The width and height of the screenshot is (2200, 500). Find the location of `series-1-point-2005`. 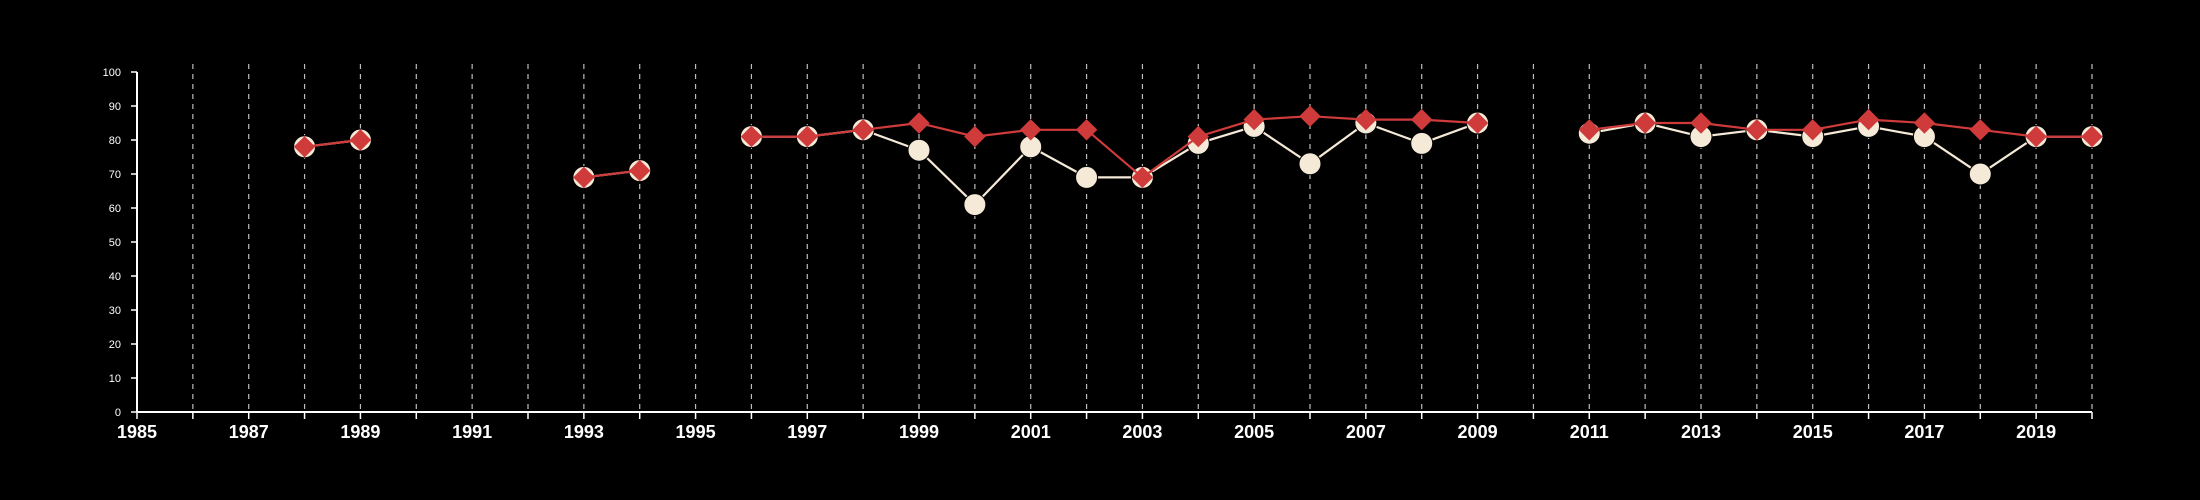

series-1-point-2005 is located at coordinates (1254, 119).